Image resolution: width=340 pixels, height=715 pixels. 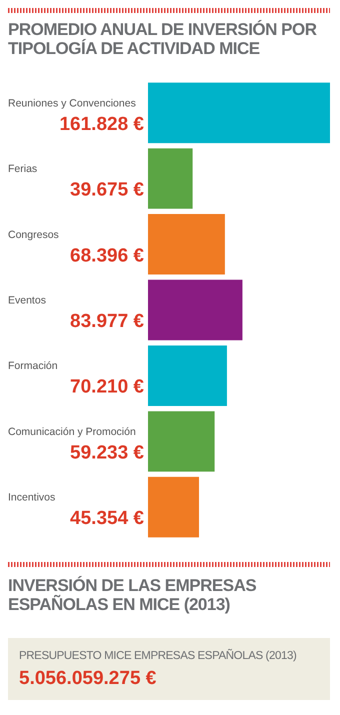 I want to click on y-tick-label: Ferias, so click(x=23, y=169).